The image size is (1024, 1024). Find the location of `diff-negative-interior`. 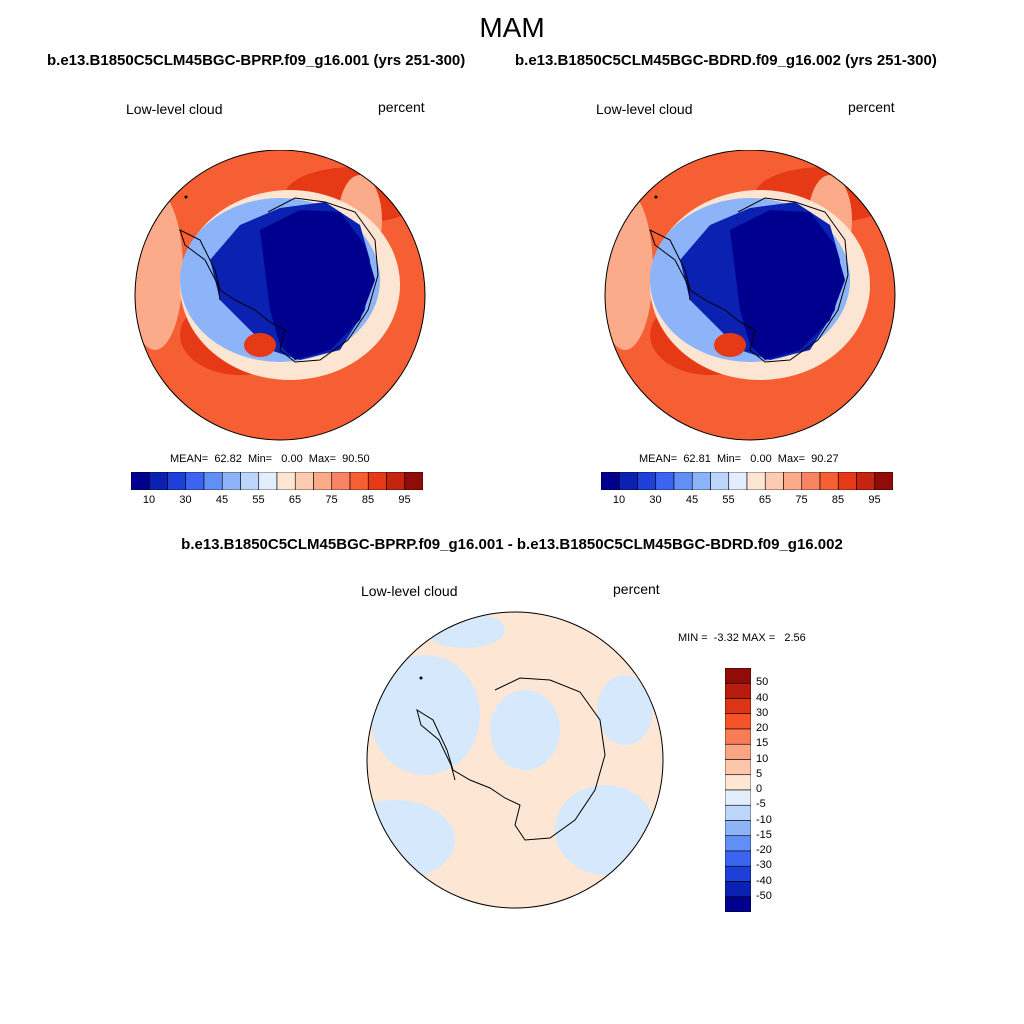

diff-negative-interior is located at coordinates (525, 730).